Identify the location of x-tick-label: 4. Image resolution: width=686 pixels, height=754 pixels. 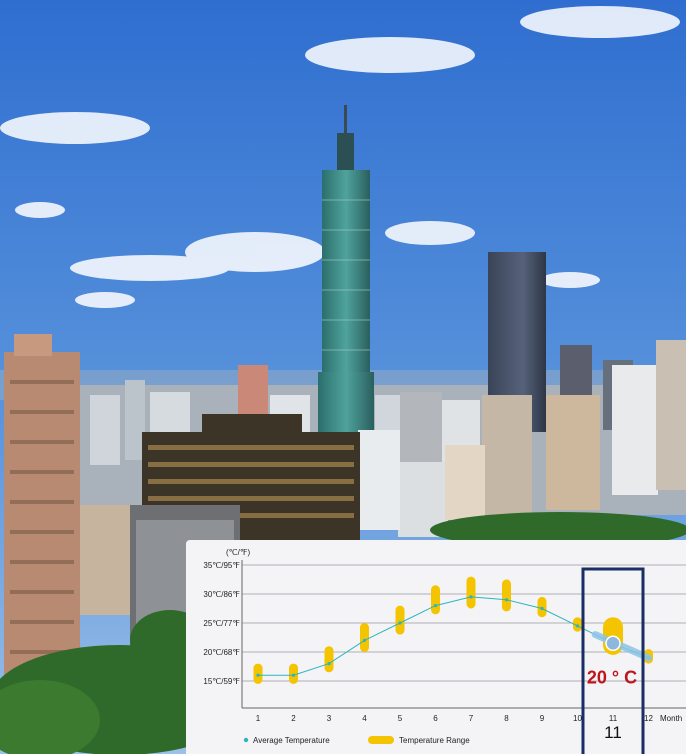
(364, 718).